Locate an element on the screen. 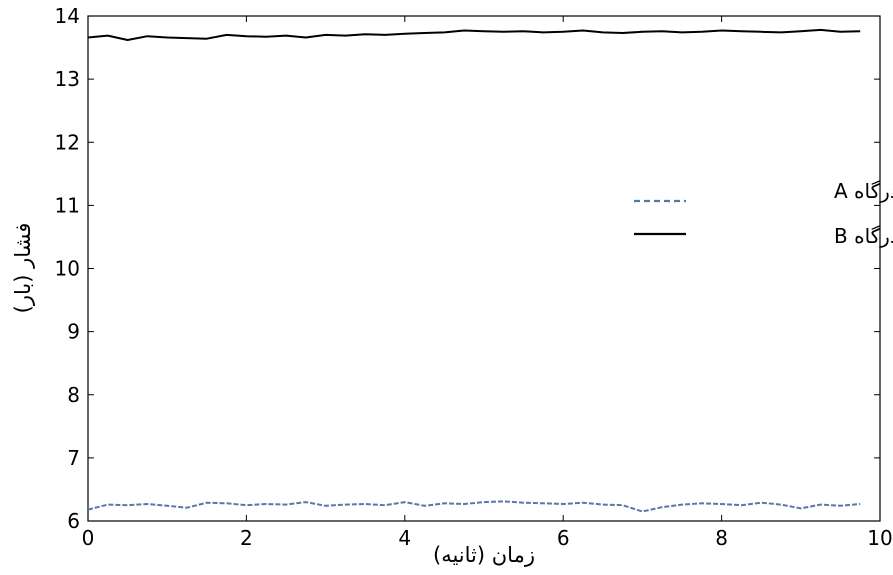  y-axis-label: فشار (بار) is located at coordinates (23, 268).